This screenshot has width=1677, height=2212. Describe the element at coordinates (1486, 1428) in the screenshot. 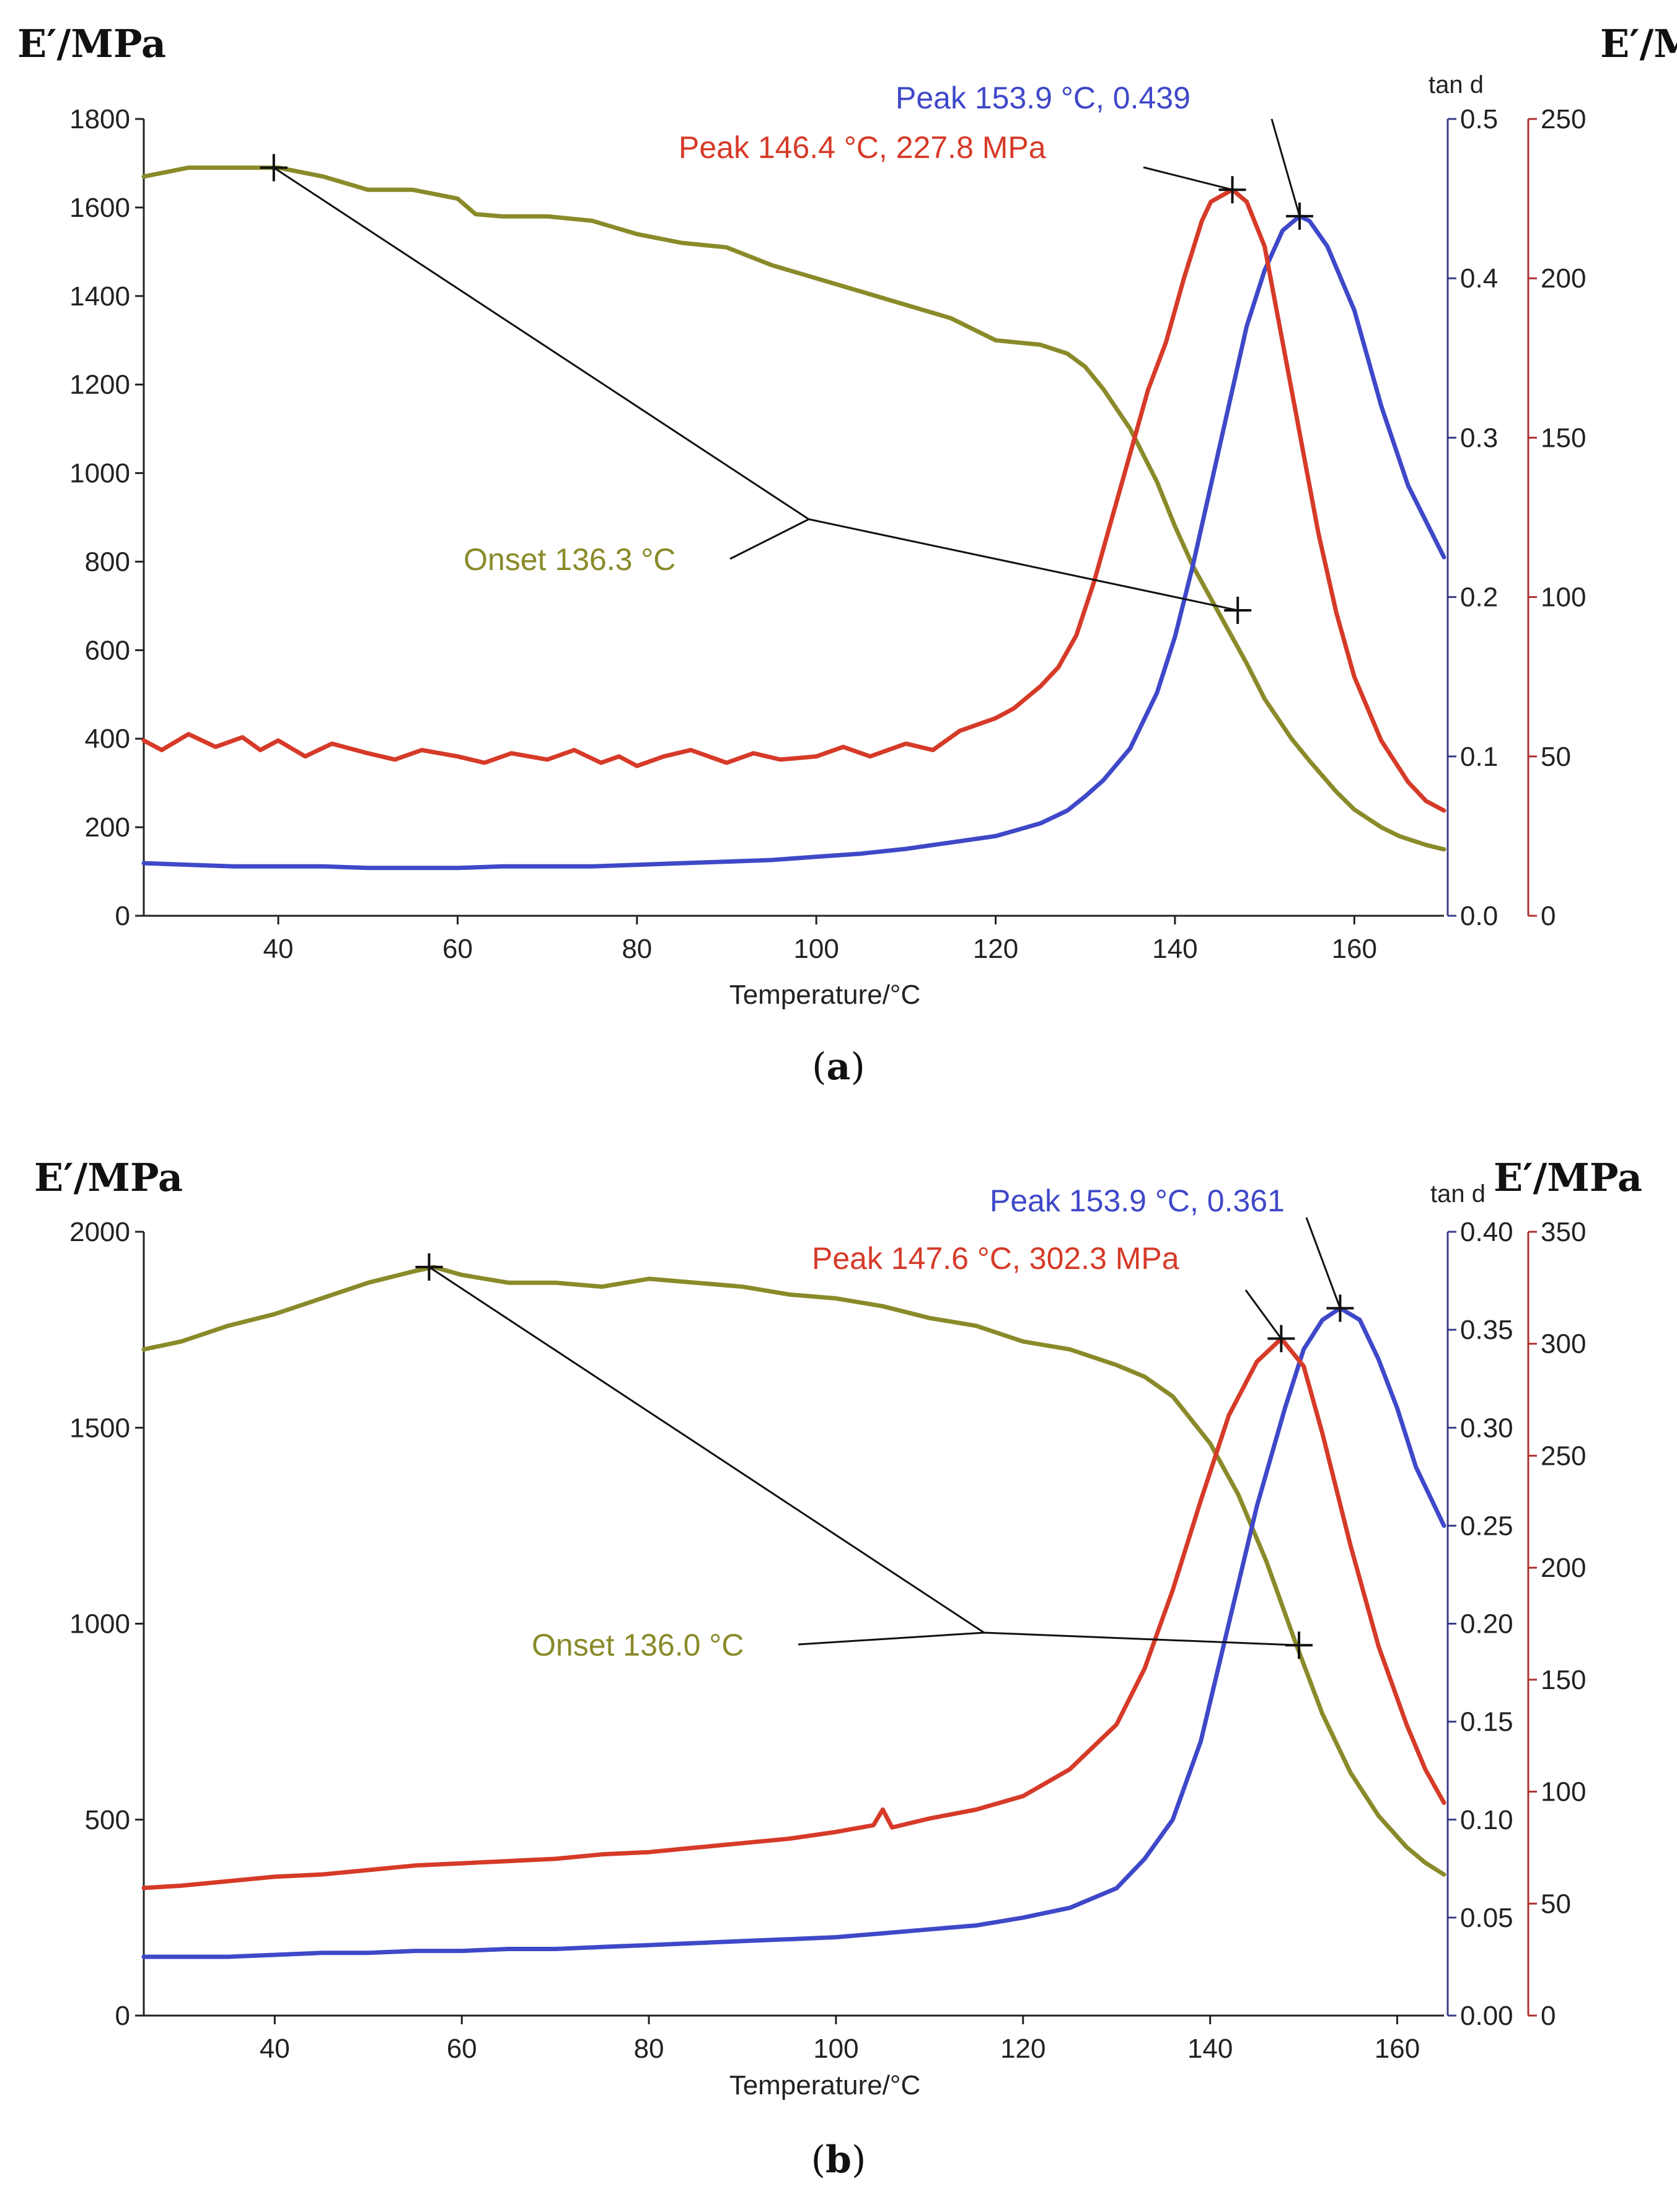

I see `tan-axis-tick-label: 0.30` at that location.